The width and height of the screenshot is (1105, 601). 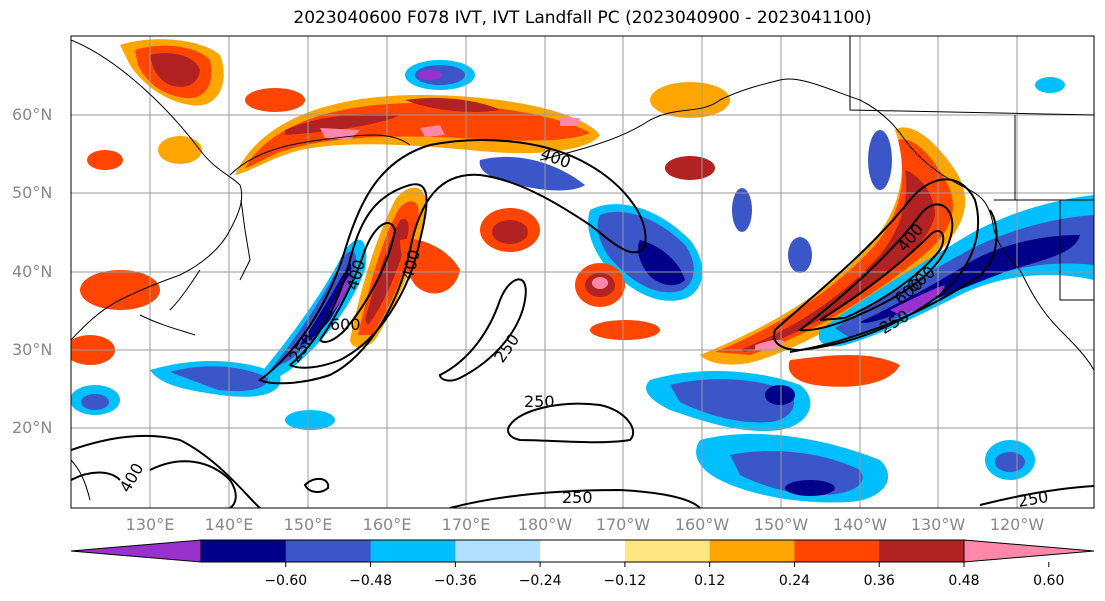 I want to click on lon-label: 130°W, so click(x=938, y=524).